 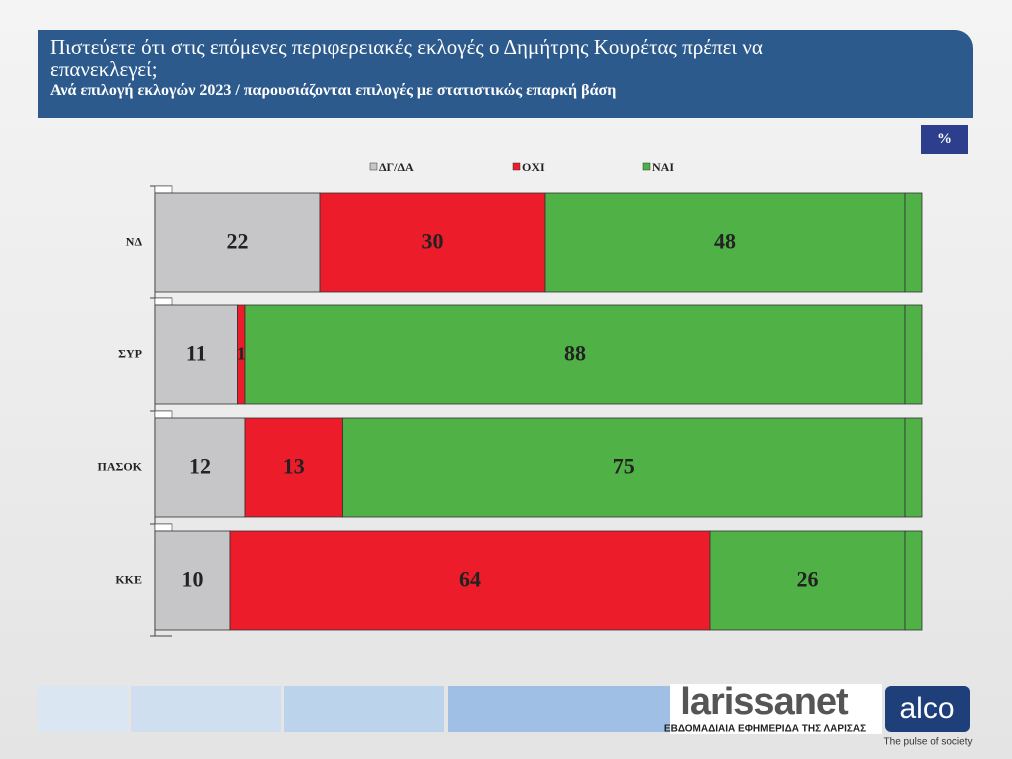 What do you see at coordinates (241, 354) in the screenshot?
I see `value-label: 1` at bounding box center [241, 354].